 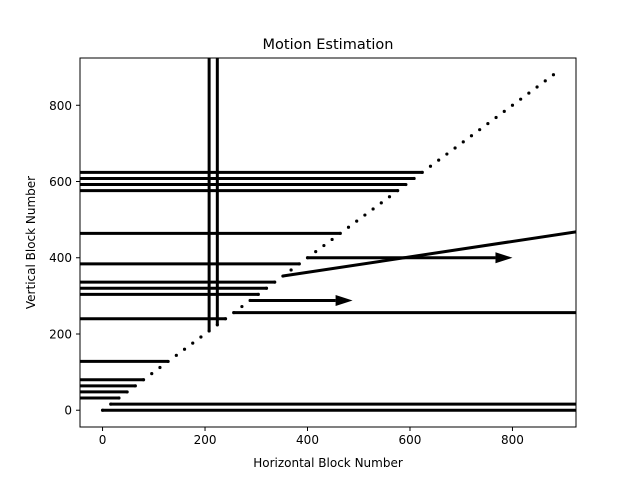 What do you see at coordinates (328, 45) in the screenshot?
I see `chart-title: Motion Estimation` at bounding box center [328, 45].